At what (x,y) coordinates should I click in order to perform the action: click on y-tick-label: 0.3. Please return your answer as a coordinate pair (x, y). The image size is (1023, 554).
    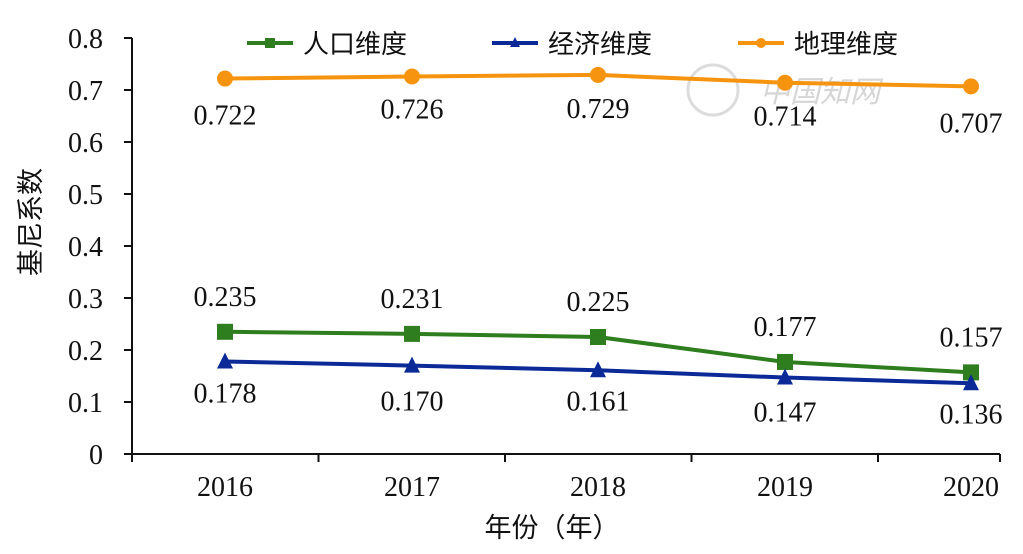
    Looking at the image, I should click on (85, 299).